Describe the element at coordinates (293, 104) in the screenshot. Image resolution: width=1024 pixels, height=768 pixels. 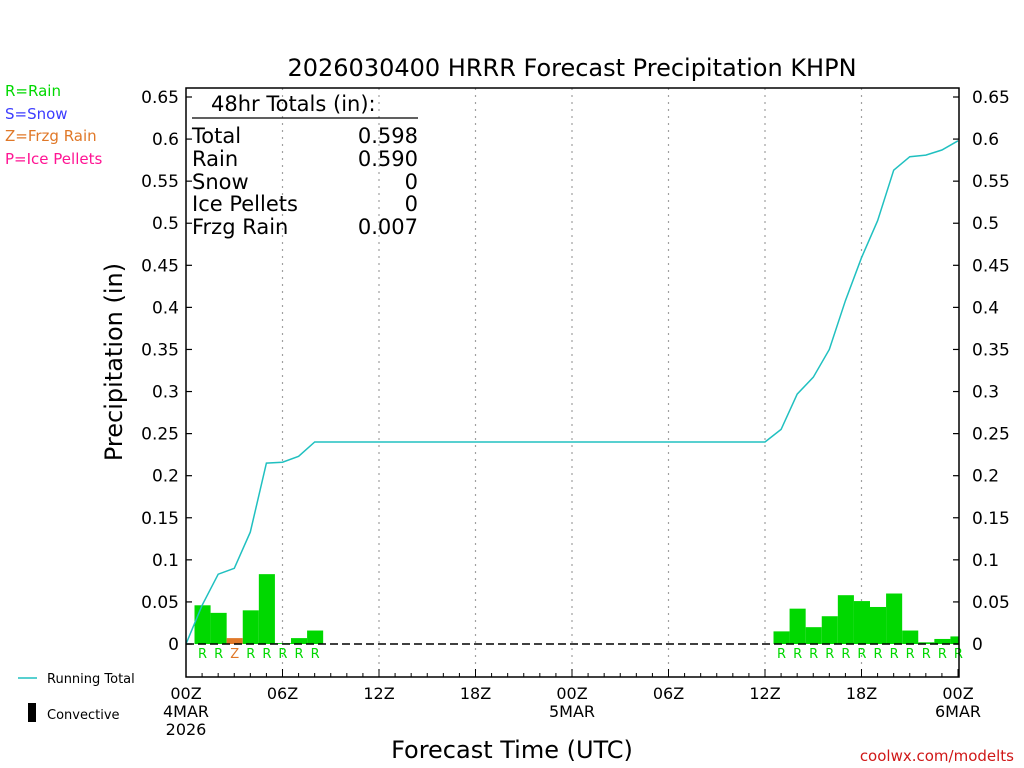
I see `totals-header: 48hr Totals (in):` at that location.